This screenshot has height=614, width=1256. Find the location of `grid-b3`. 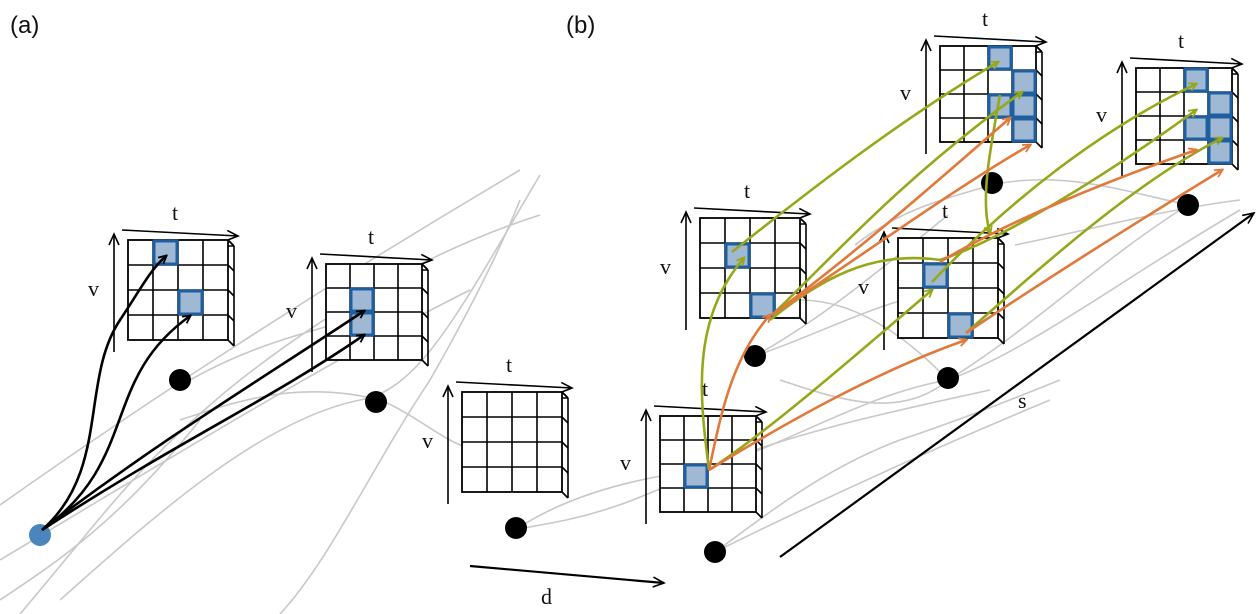

grid-b3 is located at coordinates (944, 288).